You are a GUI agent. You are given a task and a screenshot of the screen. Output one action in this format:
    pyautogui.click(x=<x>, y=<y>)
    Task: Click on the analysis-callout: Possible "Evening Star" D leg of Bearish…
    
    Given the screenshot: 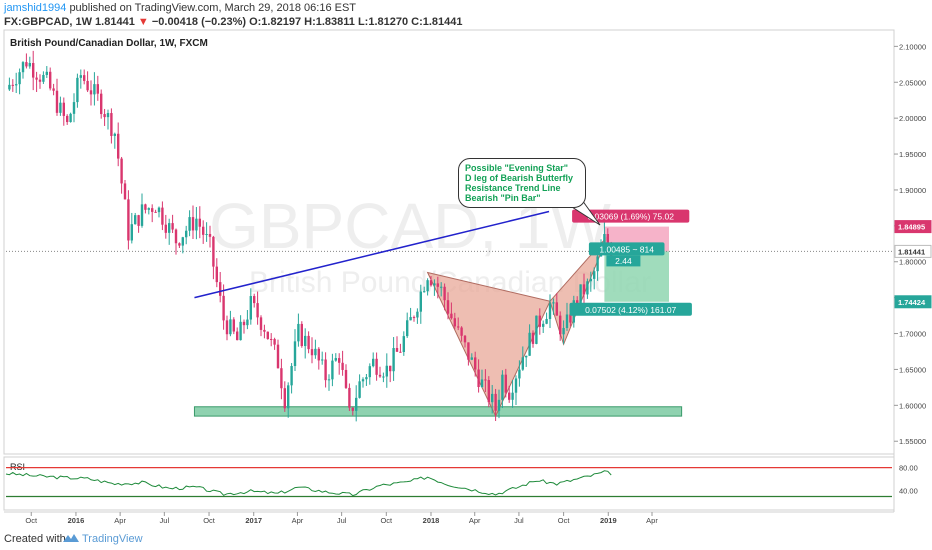 What is the action you would take?
    pyautogui.click(x=522, y=183)
    